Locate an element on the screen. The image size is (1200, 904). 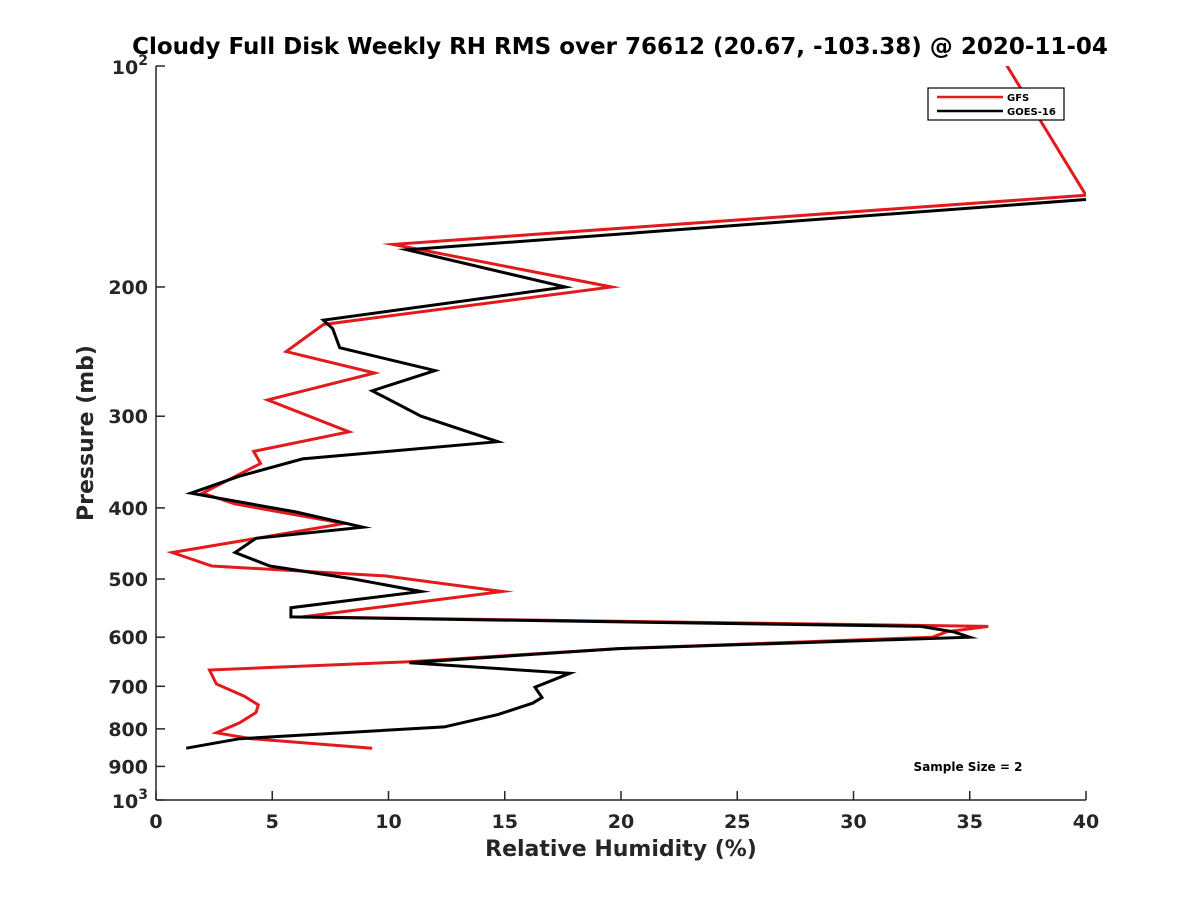
y-tick-label: 500 is located at coordinates (128, 580).